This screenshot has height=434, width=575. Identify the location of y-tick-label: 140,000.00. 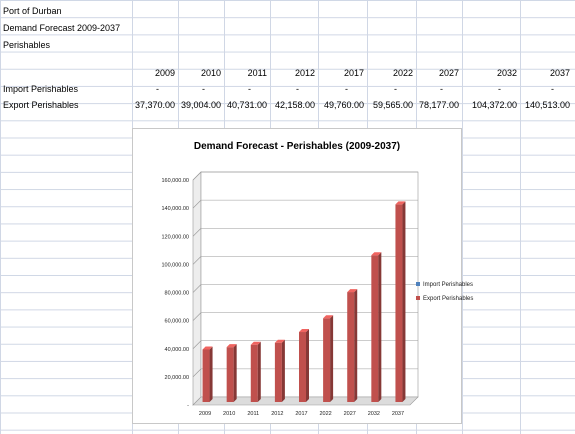
(175, 209).